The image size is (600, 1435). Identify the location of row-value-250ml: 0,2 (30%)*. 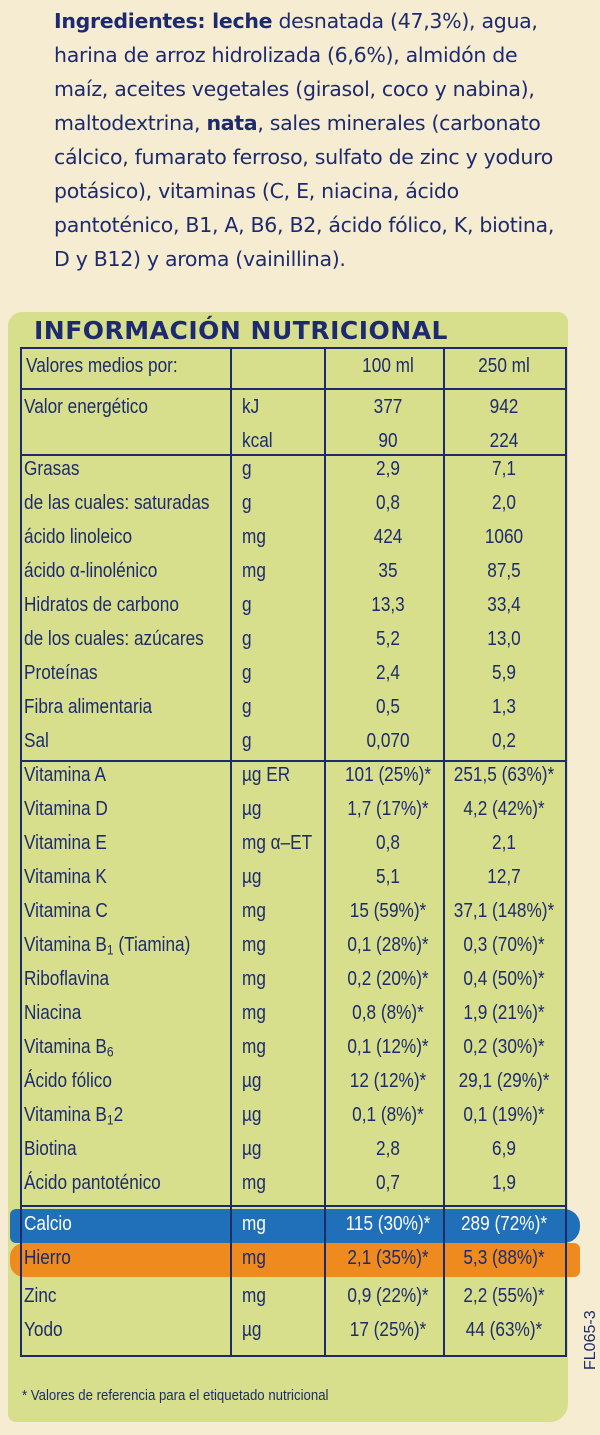
(504, 1047).